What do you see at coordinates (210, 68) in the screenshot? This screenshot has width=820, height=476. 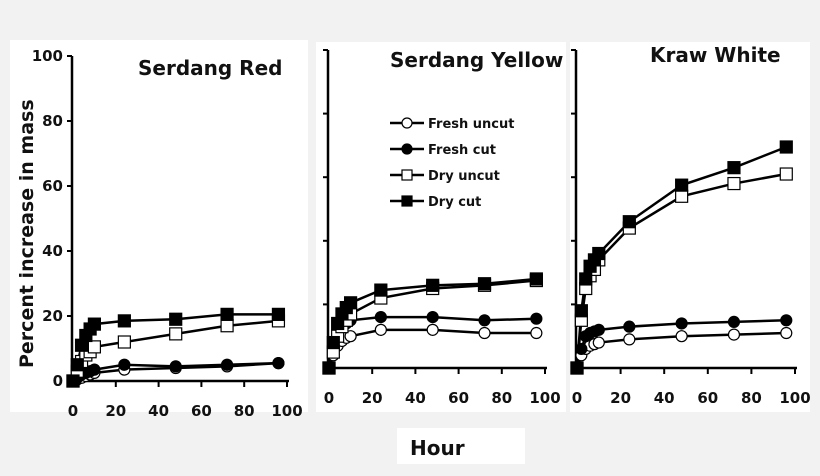 I see `panel-title: Serdang Red` at bounding box center [210, 68].